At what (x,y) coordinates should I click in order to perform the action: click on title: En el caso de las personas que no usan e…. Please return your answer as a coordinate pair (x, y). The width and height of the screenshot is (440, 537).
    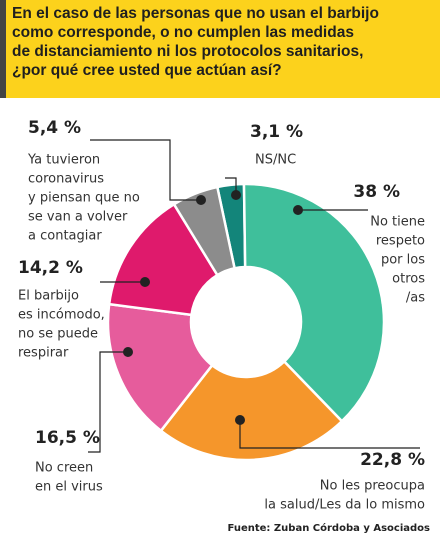
    Looking at the image, I should click on (195, 42).